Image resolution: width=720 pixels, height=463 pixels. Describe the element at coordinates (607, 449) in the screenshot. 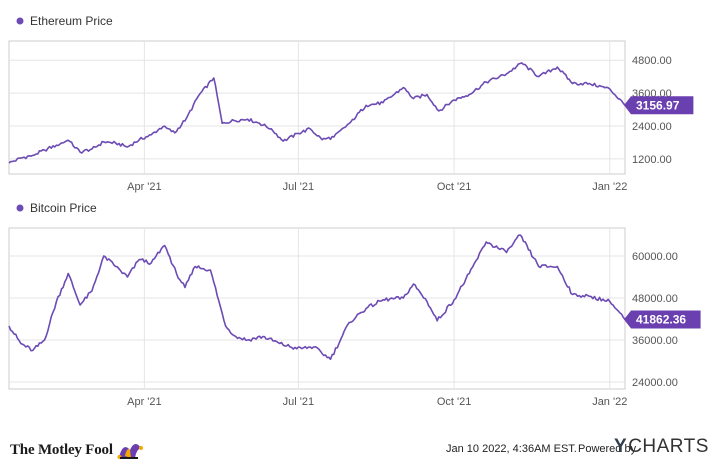

I see `powered-by-label: Powered by` at that location.